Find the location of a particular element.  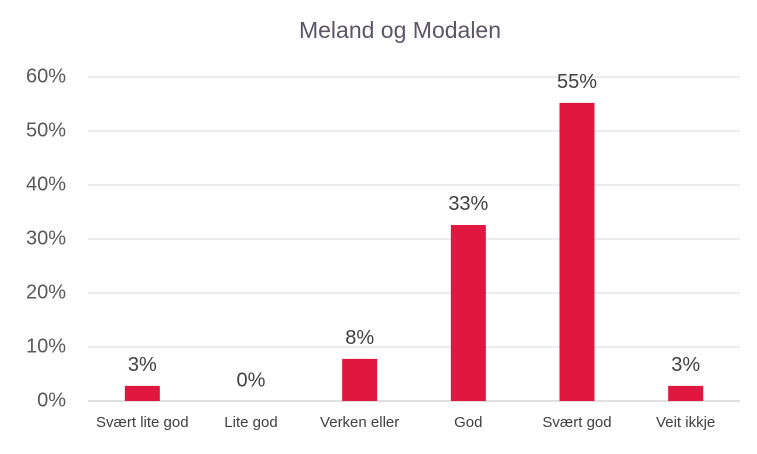

data-label: 55% is located at coordinates (577, 82).